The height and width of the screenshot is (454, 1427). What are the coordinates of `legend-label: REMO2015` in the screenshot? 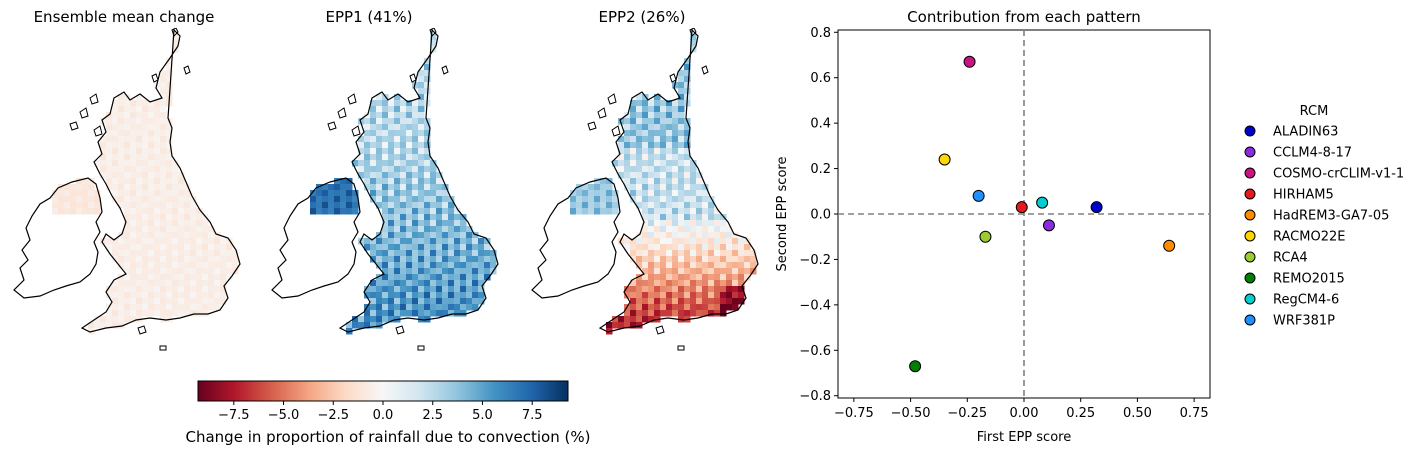 It's located at (1309, 279).